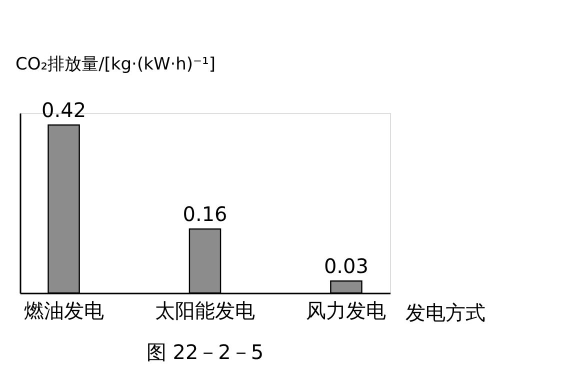 The image size is (586, 383). What do you see at coordinates (346, 310) in the screenshot?
I see `x-tick-label: 风力发电` at bounding box center [346, 310].